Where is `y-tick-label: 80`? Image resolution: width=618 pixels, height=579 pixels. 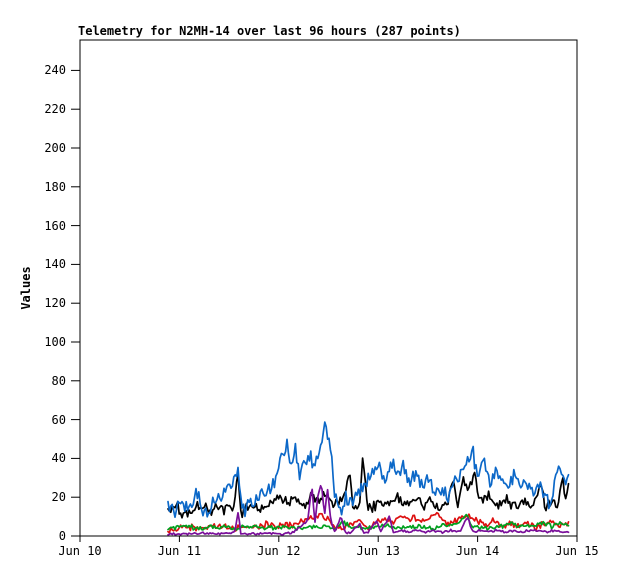
y-tick-label: 80 is located at coordinates (58, 380).